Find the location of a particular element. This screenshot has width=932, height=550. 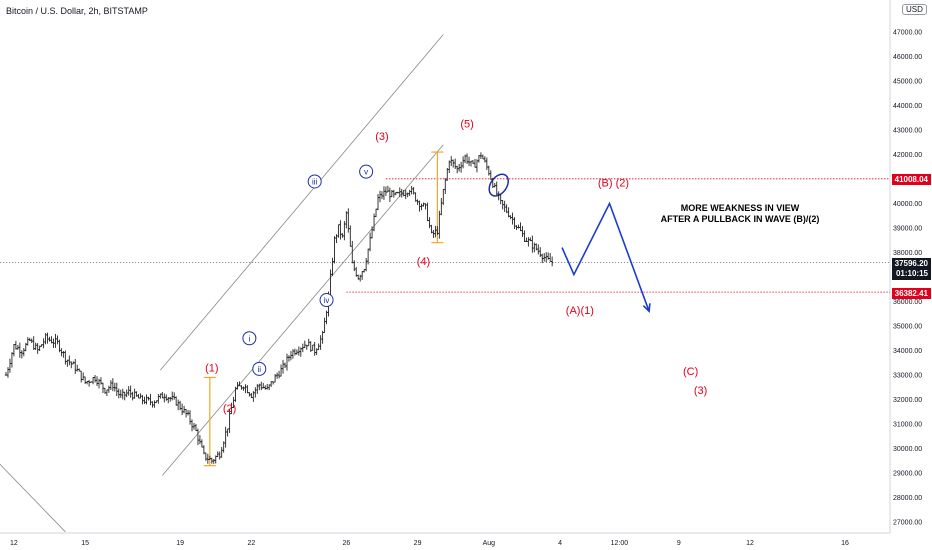

roman-label: iv is located at coordinates (327, 300).